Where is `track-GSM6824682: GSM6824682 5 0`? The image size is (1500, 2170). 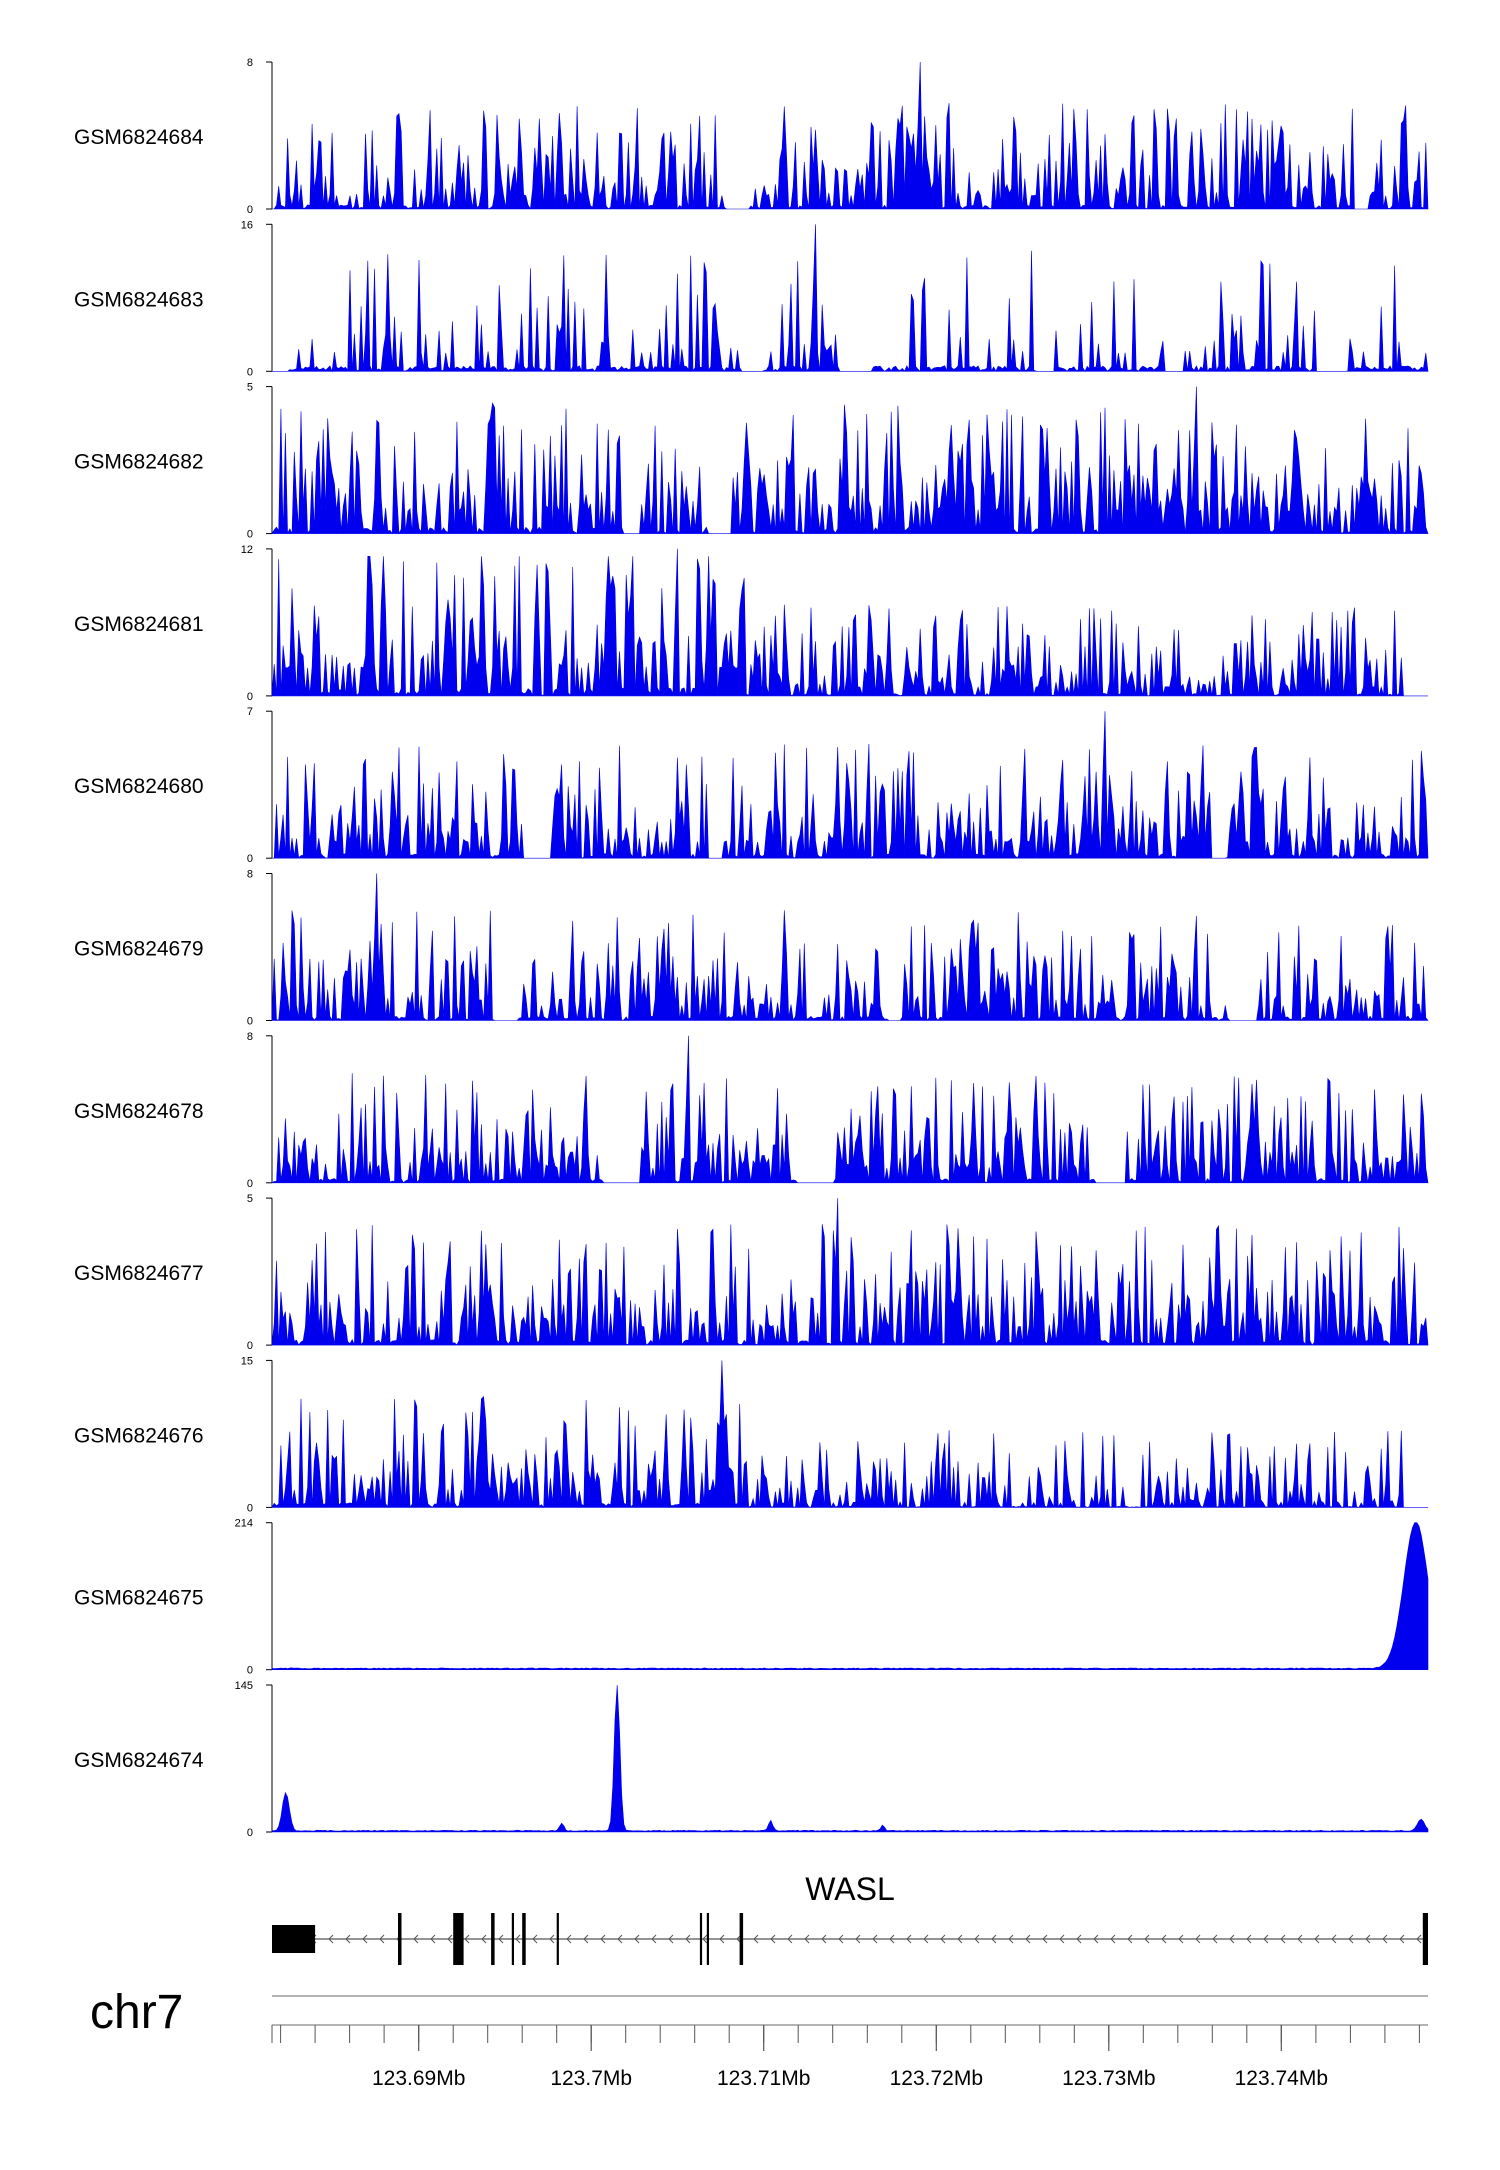
track-GSM6824682: GSM6824682 5 0 is located at coordinates (751, 461).